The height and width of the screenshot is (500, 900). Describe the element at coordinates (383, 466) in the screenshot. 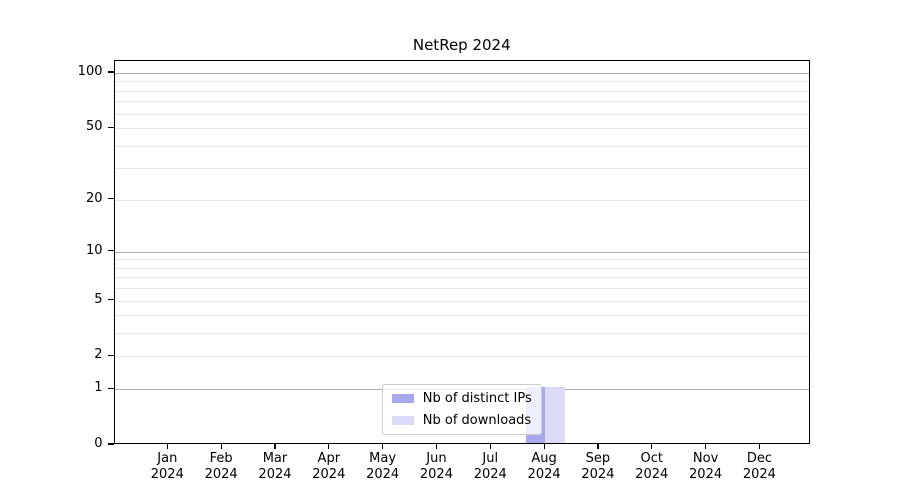

I see `x-tick-label: May 2024` at that location.